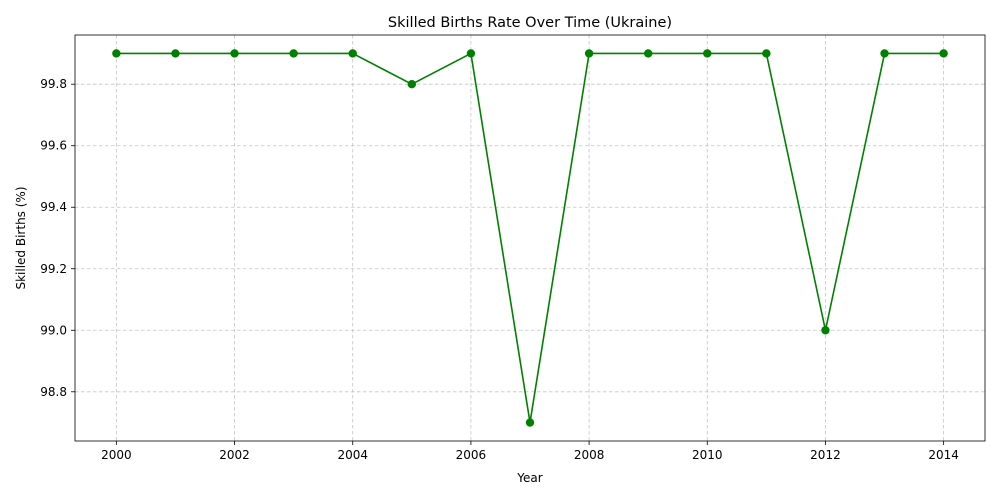 The height and width of the screenshot is (500, 1000). Describe the element at coordinates (530, 23) in the screenshot. I see `chart-title: Skilled Births Rate Over Time (Ukraine)` at that location.